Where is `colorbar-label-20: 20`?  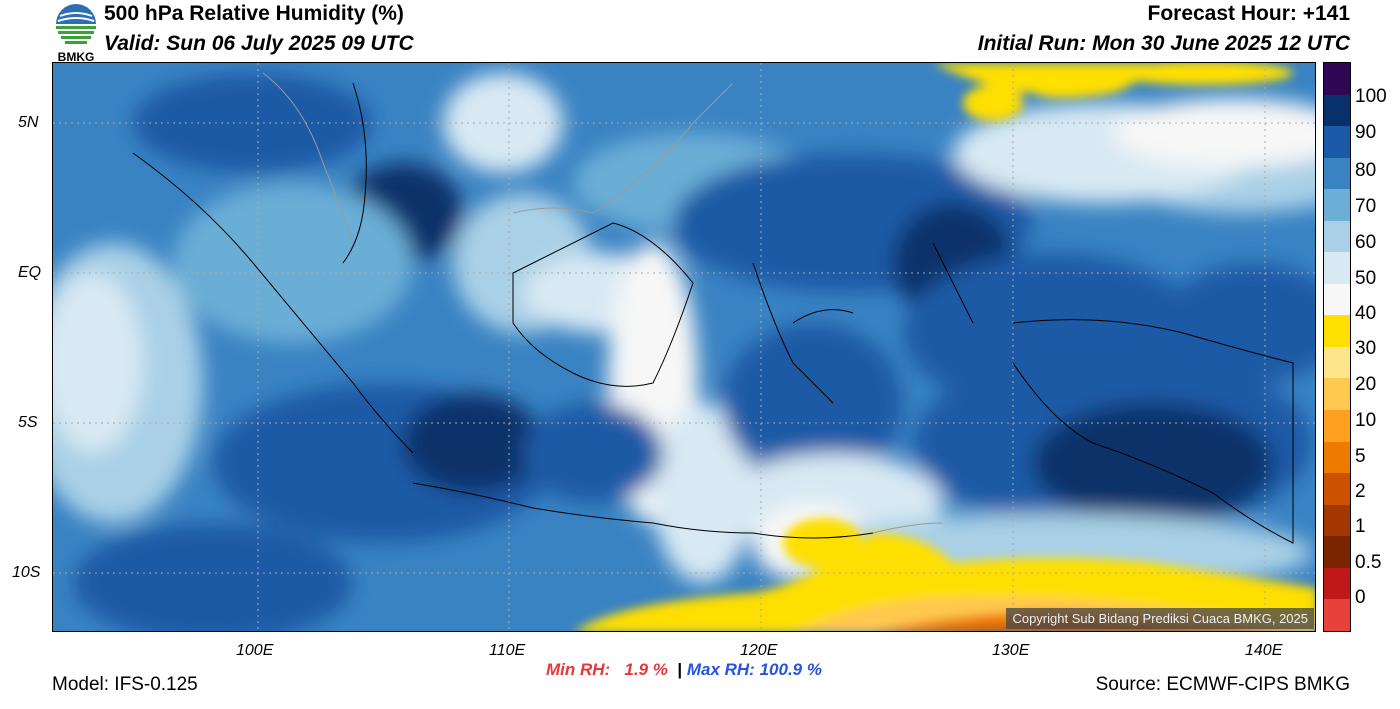 colorbar-label-20: 20 is located at coordinates (1366, 384).